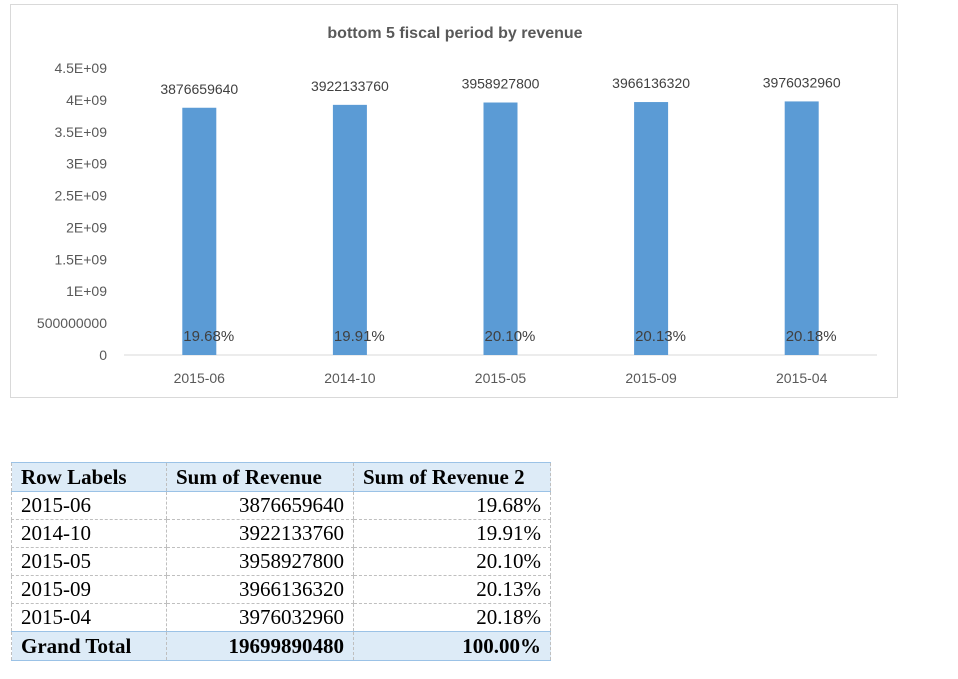 The image size is (958, 679). Describe the element at coordinates (811, 336) in the screenshot. I see `percent-data-label: 20.18%` at that location.